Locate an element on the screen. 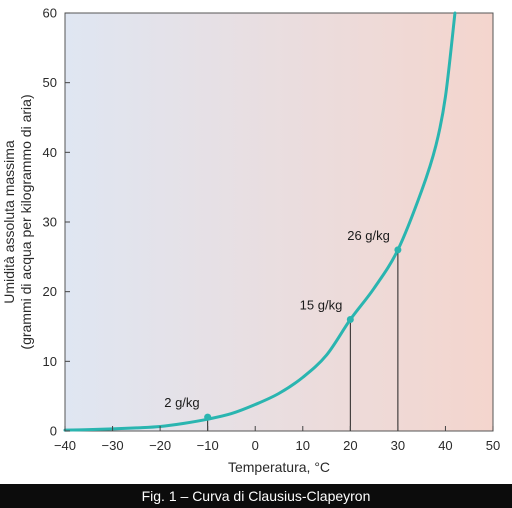 This screenshot has width=512, height=508. x-tick-label: 50 is located at coordinates (493, 445).